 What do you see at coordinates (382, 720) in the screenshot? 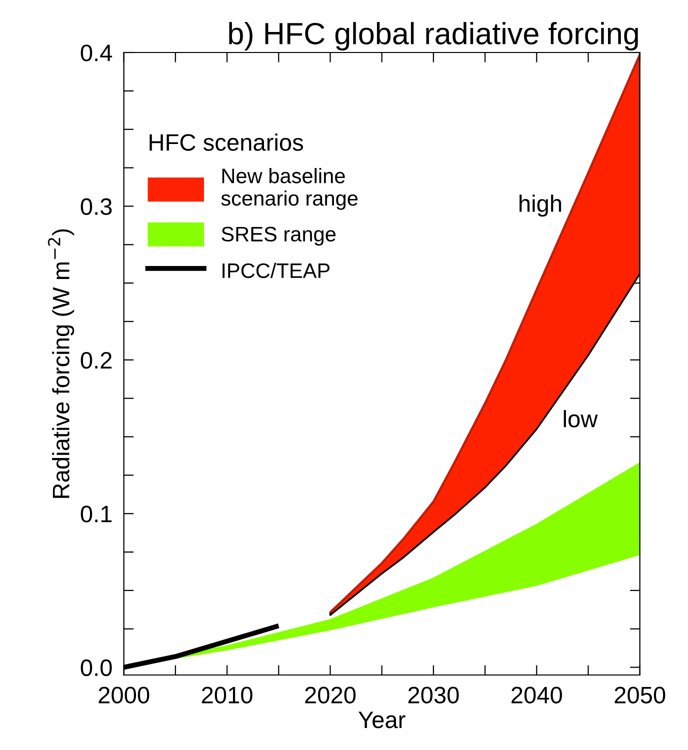
I see `x-axis-title: Year` at bounding box center [382, 720].